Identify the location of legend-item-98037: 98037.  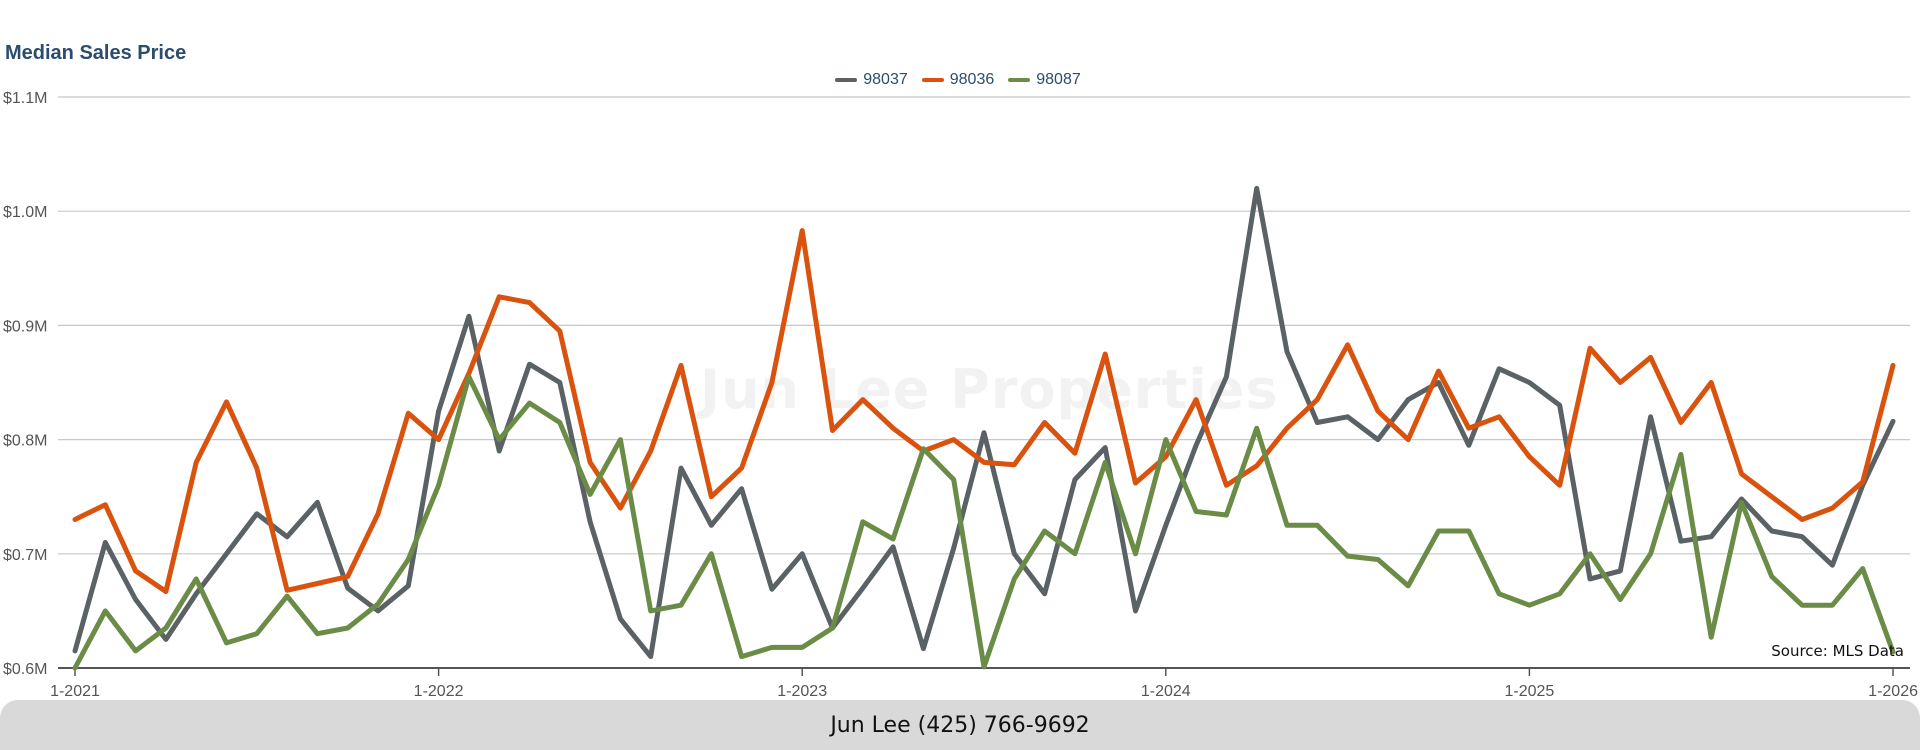
(871, 80).